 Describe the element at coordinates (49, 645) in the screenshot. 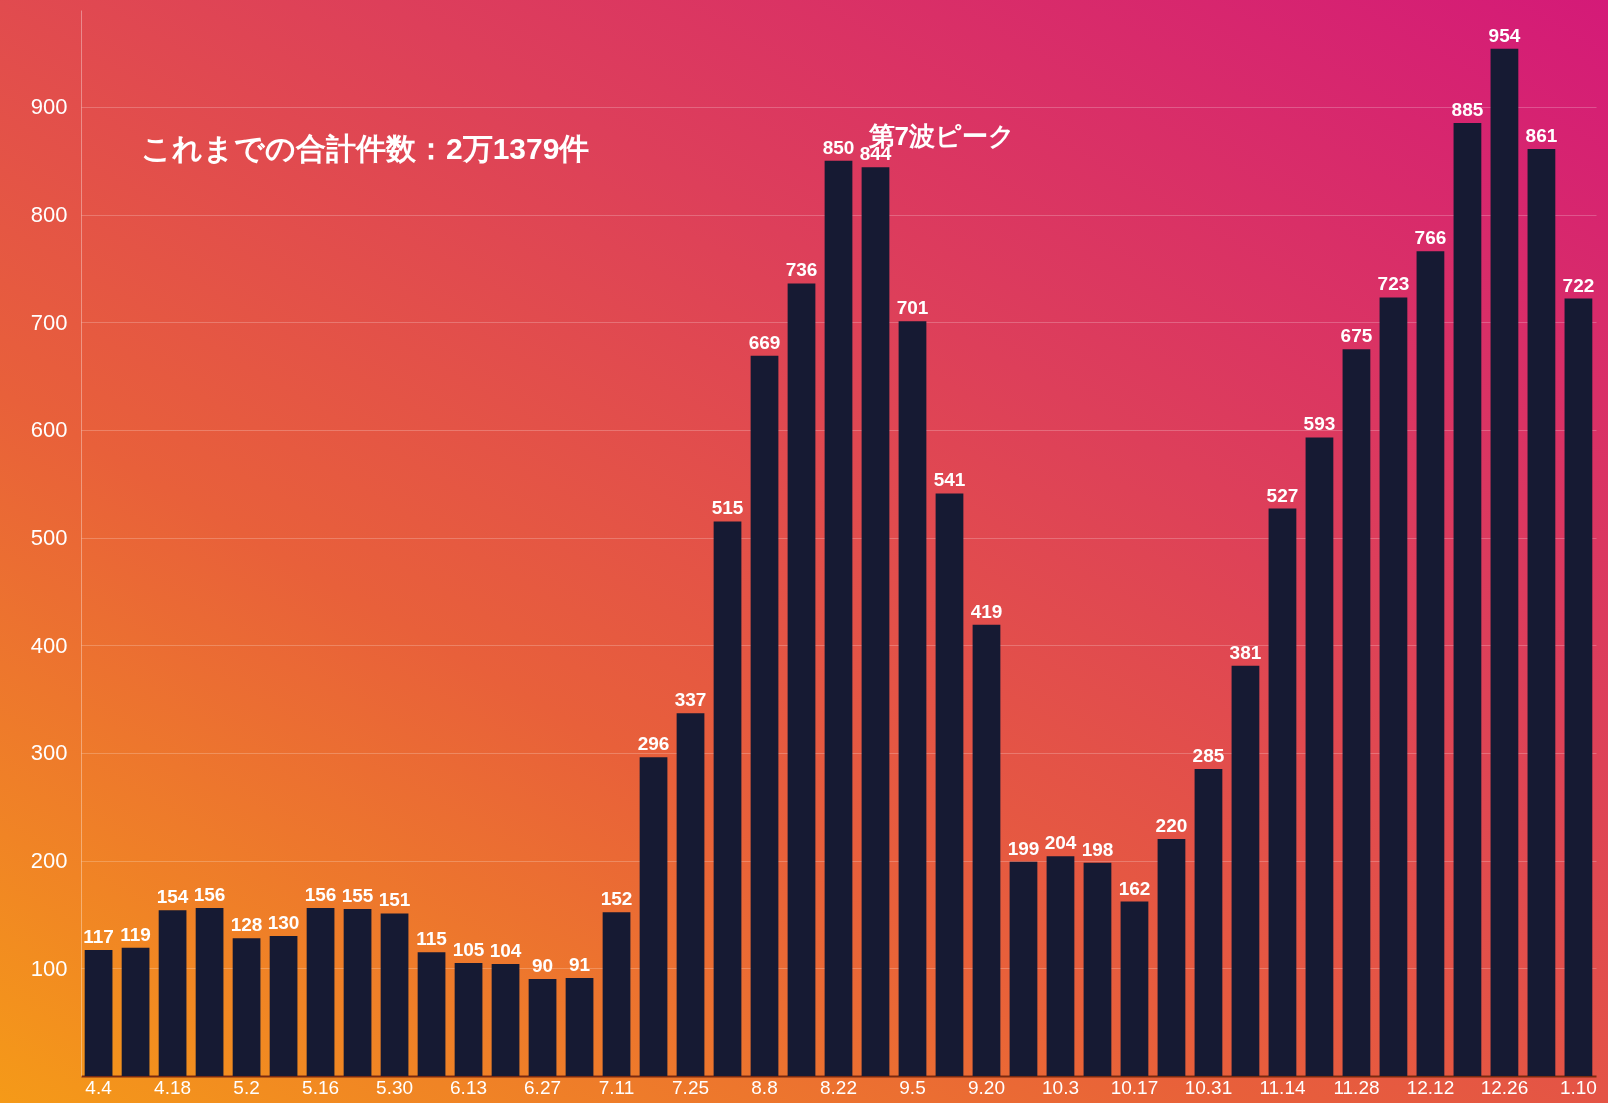

I see `y-tick-label: 400` at that location.